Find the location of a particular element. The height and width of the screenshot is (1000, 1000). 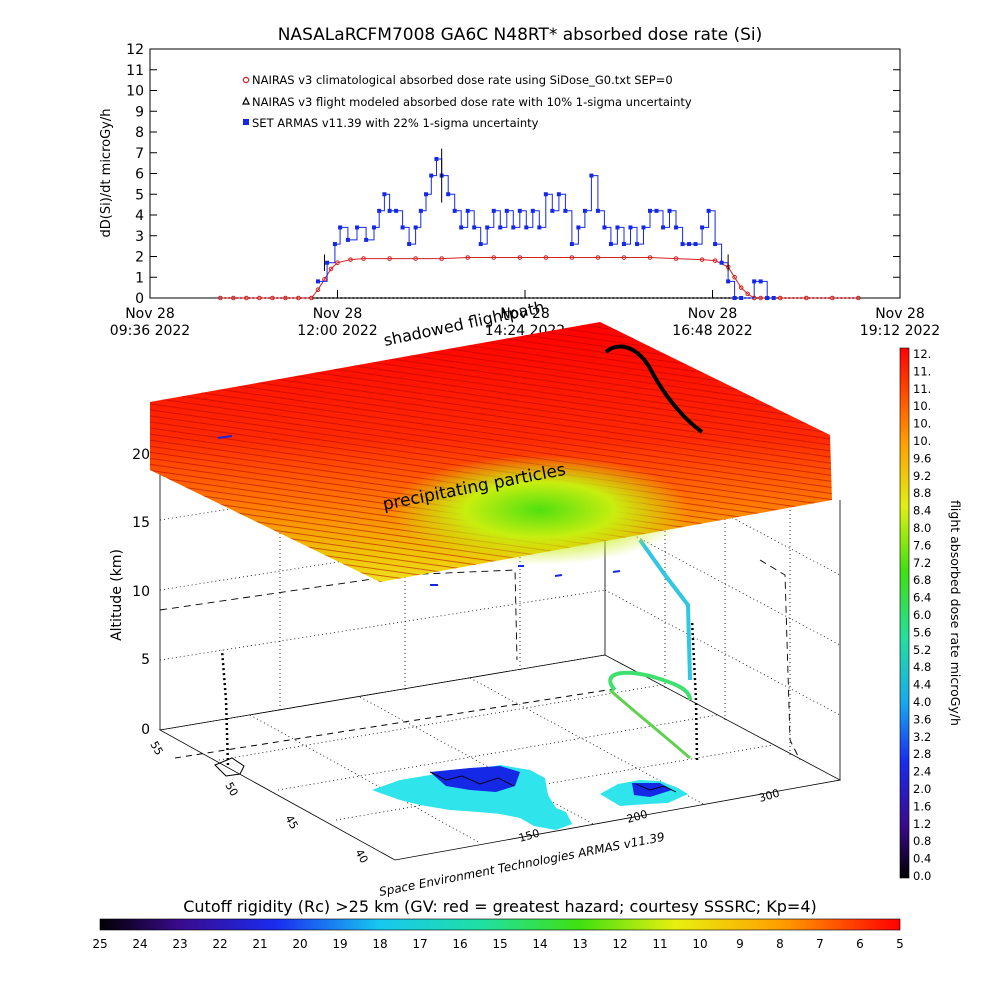

floor-back-edge is located at coordinates (382, 692).